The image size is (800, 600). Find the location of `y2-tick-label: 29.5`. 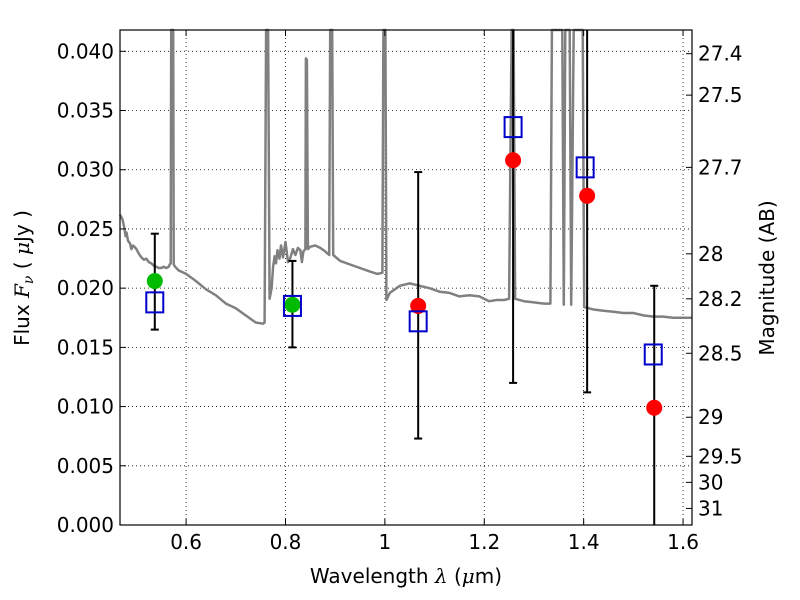

y2-tick-label: 29.5 is located at coordinates (720, 456).